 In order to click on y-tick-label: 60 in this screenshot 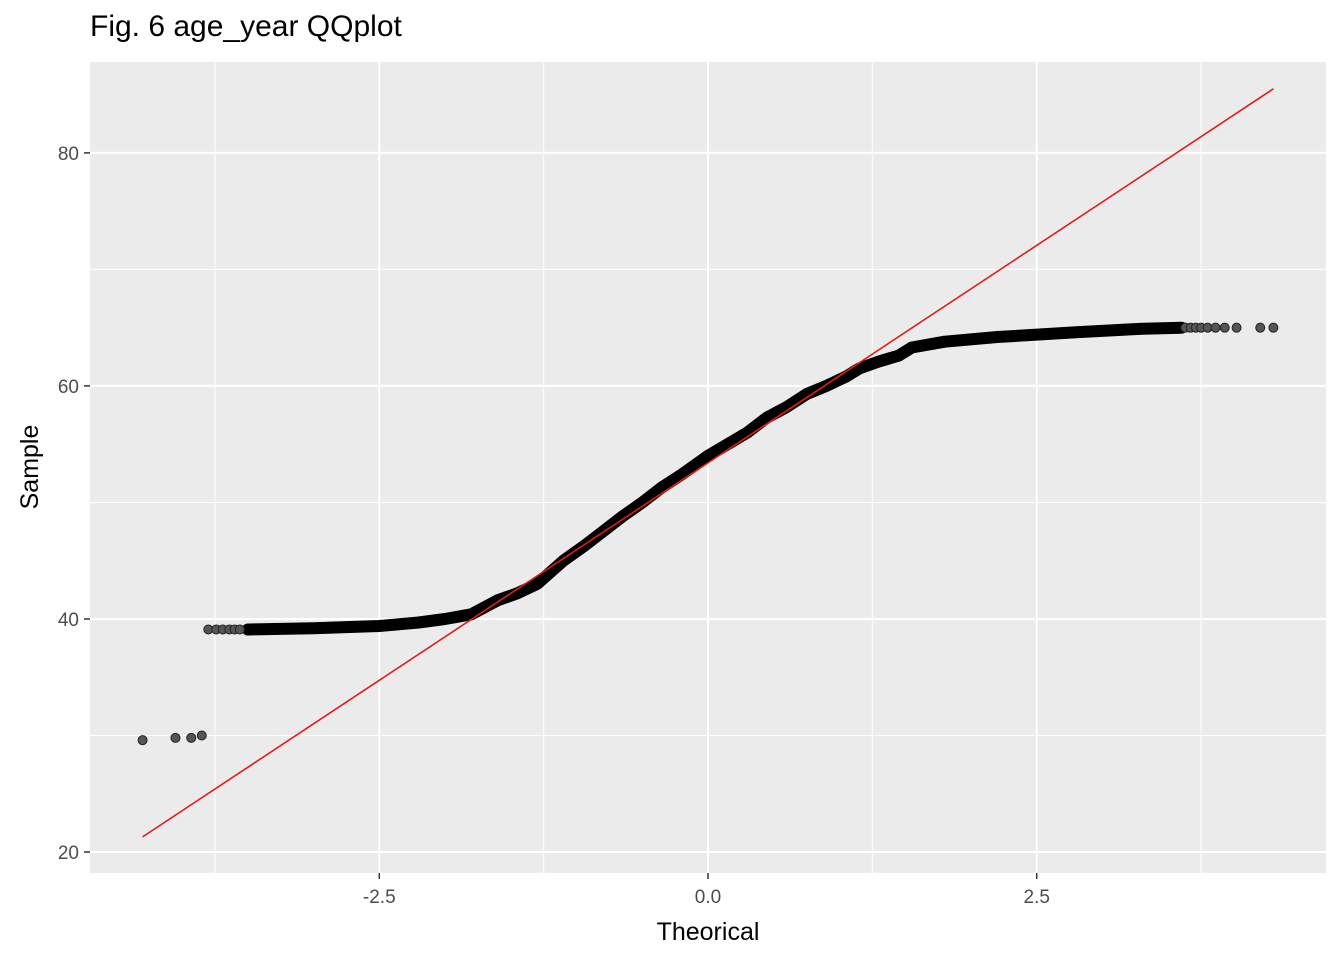, I will do `click(68, 387)`.